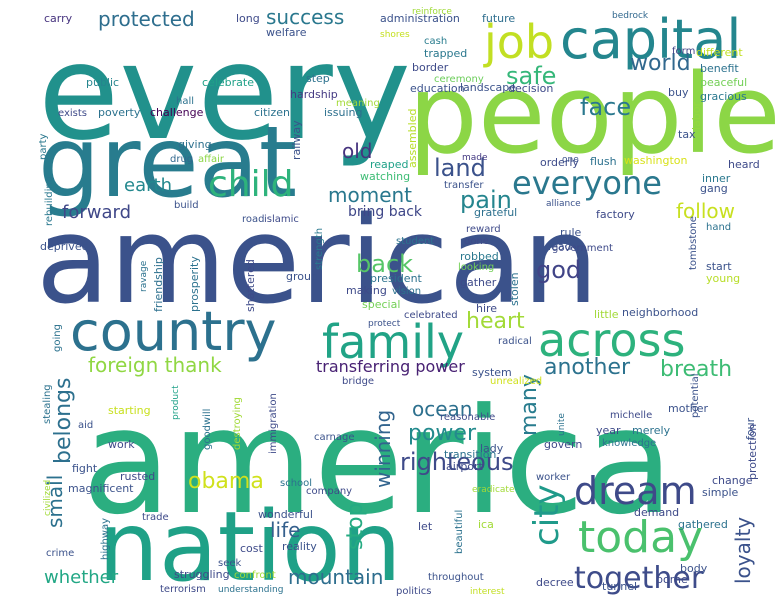  Describe the element at coordinates (695, 396) in the screenshot. I see `word-potential: potential` at that location.